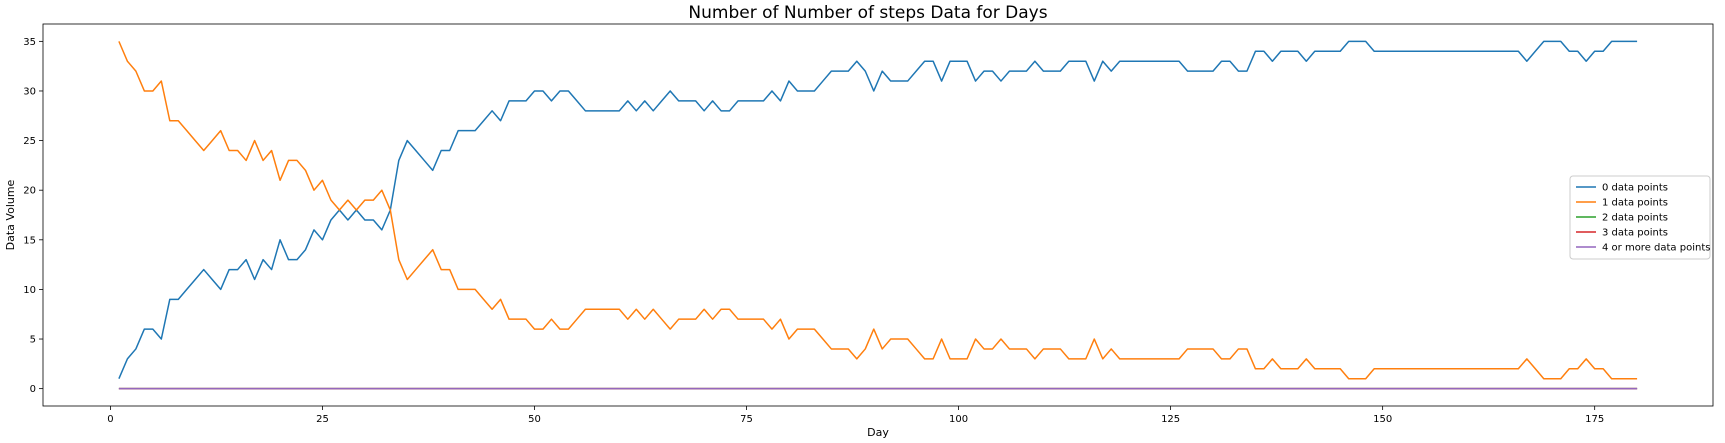 This screenshot has height=443, width=1725. What do you see at coordinates (29, 191) in the screenshot?
I see `y-tick-label-4: 20` at bounding box center [29, 191].